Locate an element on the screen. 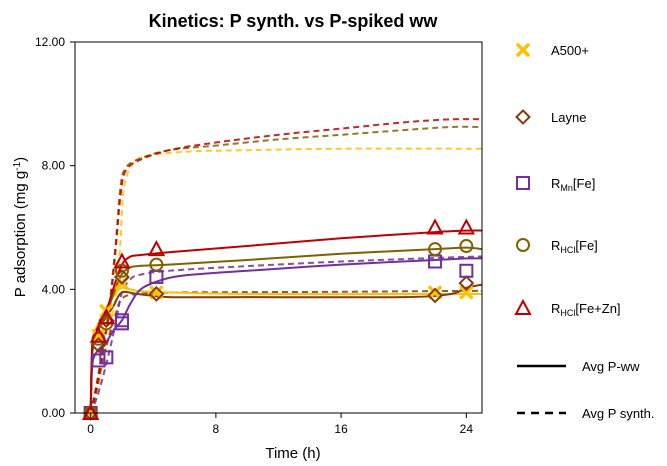 This screenshot has width=667, height=466. y-tick-label: 4.00 is located at coordinates (54, 289).